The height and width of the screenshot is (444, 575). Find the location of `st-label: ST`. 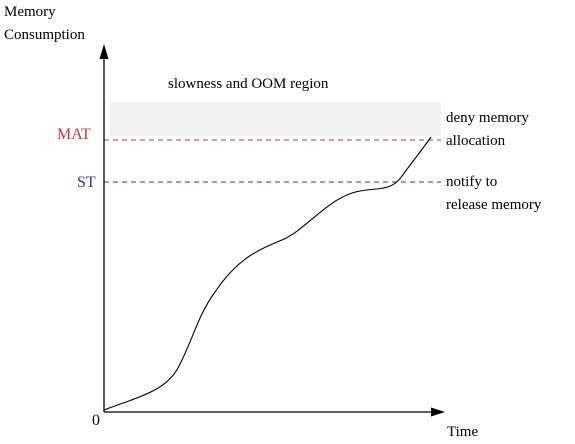

st-label: ST is located at coordinates (86, 182).